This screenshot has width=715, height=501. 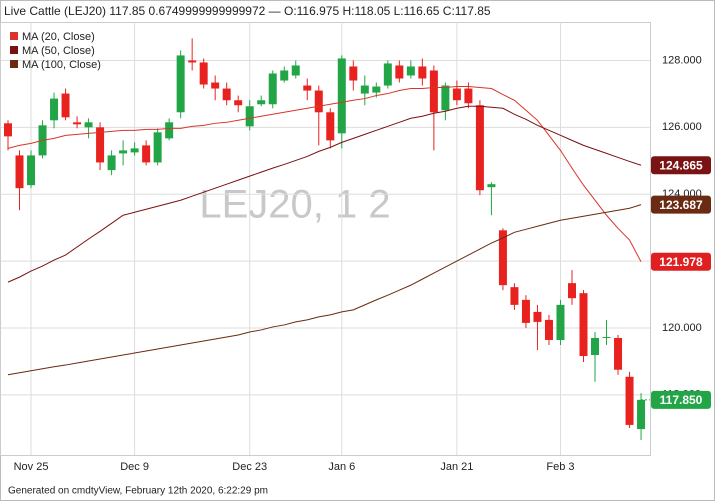 I want to click on x-tick-label: Dec 9, so click(x=134, y=467).